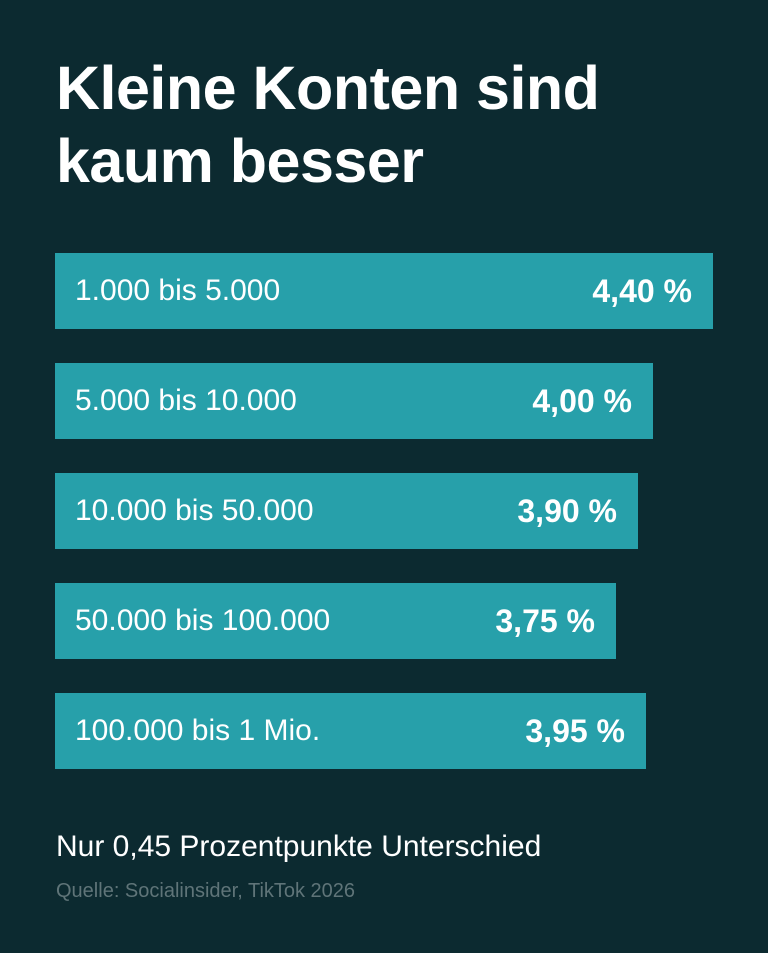 Image resolution: width=768 pixels, height=953 pixels. I want to click on bar-category-label: 1.000 bis 5.000, so click(178, 290).